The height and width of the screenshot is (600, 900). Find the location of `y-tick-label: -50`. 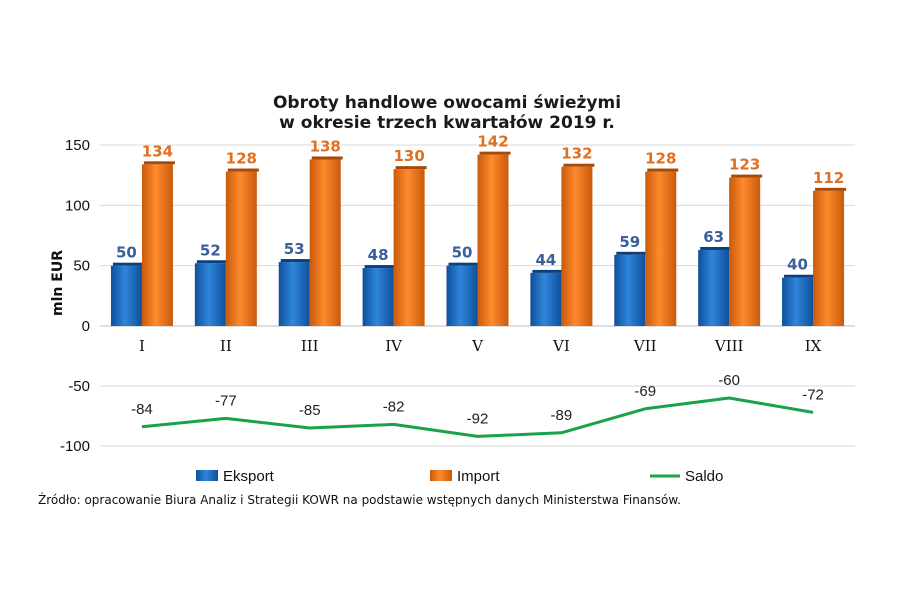

y-tick-label: -50 is located at coordinates (79, 386).